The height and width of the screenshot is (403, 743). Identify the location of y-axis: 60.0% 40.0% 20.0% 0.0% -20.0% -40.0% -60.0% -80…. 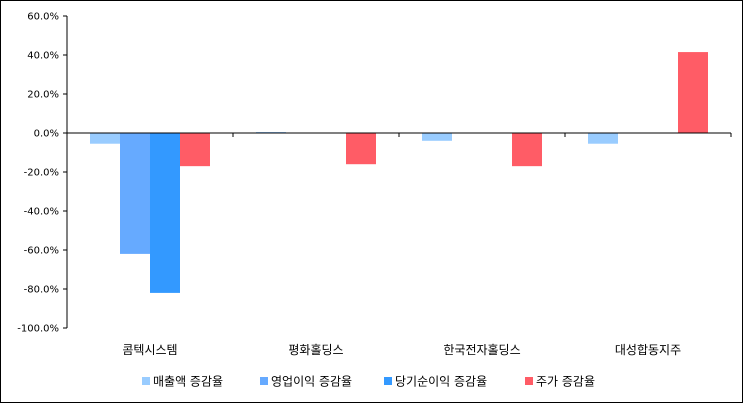
(42, 173).